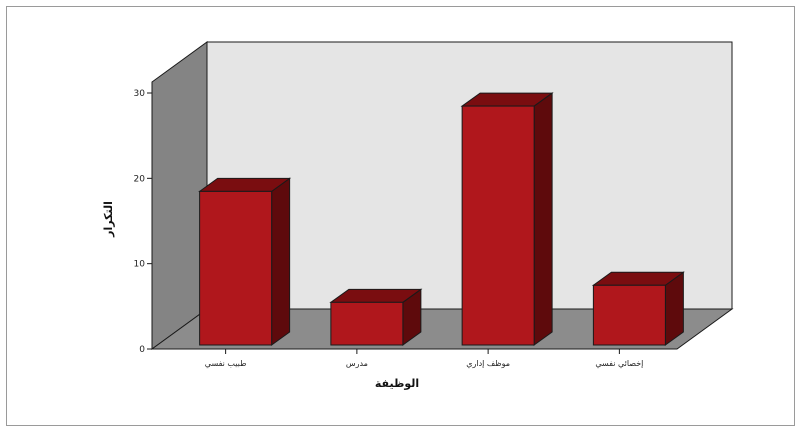 Image resolution: width=801 pixels, height=432 pixels. Describe the element at coordinates (108, 219) in the screenshot. I see `y-axis-title: التكرار` at that location.